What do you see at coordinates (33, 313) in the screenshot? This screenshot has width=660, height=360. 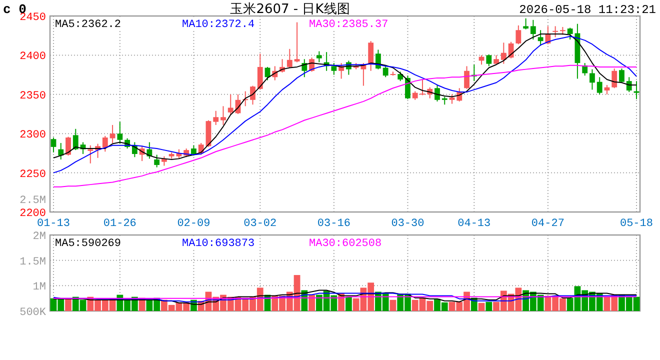 I see `y-tick-label: 500K` at bounding box center [33, 313].